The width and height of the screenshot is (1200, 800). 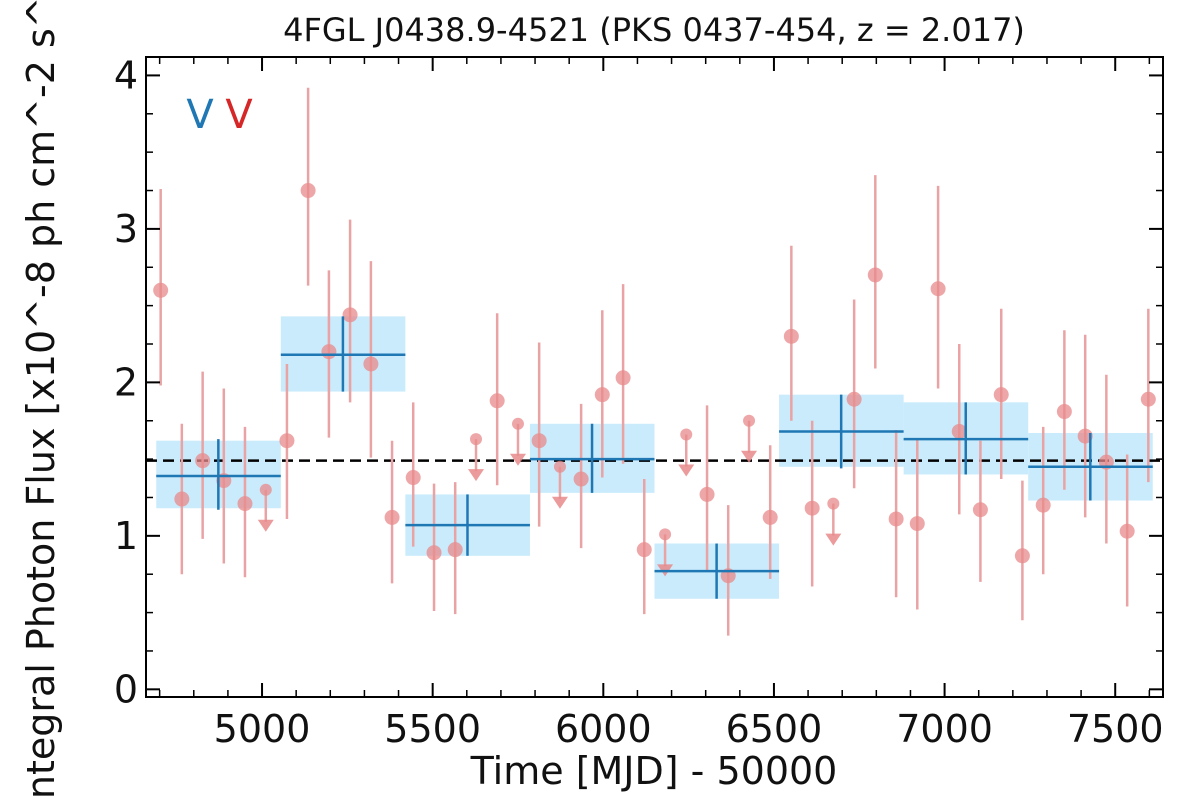 I want to click on x-tick-label: 7500, so click(x=1115, y=729).